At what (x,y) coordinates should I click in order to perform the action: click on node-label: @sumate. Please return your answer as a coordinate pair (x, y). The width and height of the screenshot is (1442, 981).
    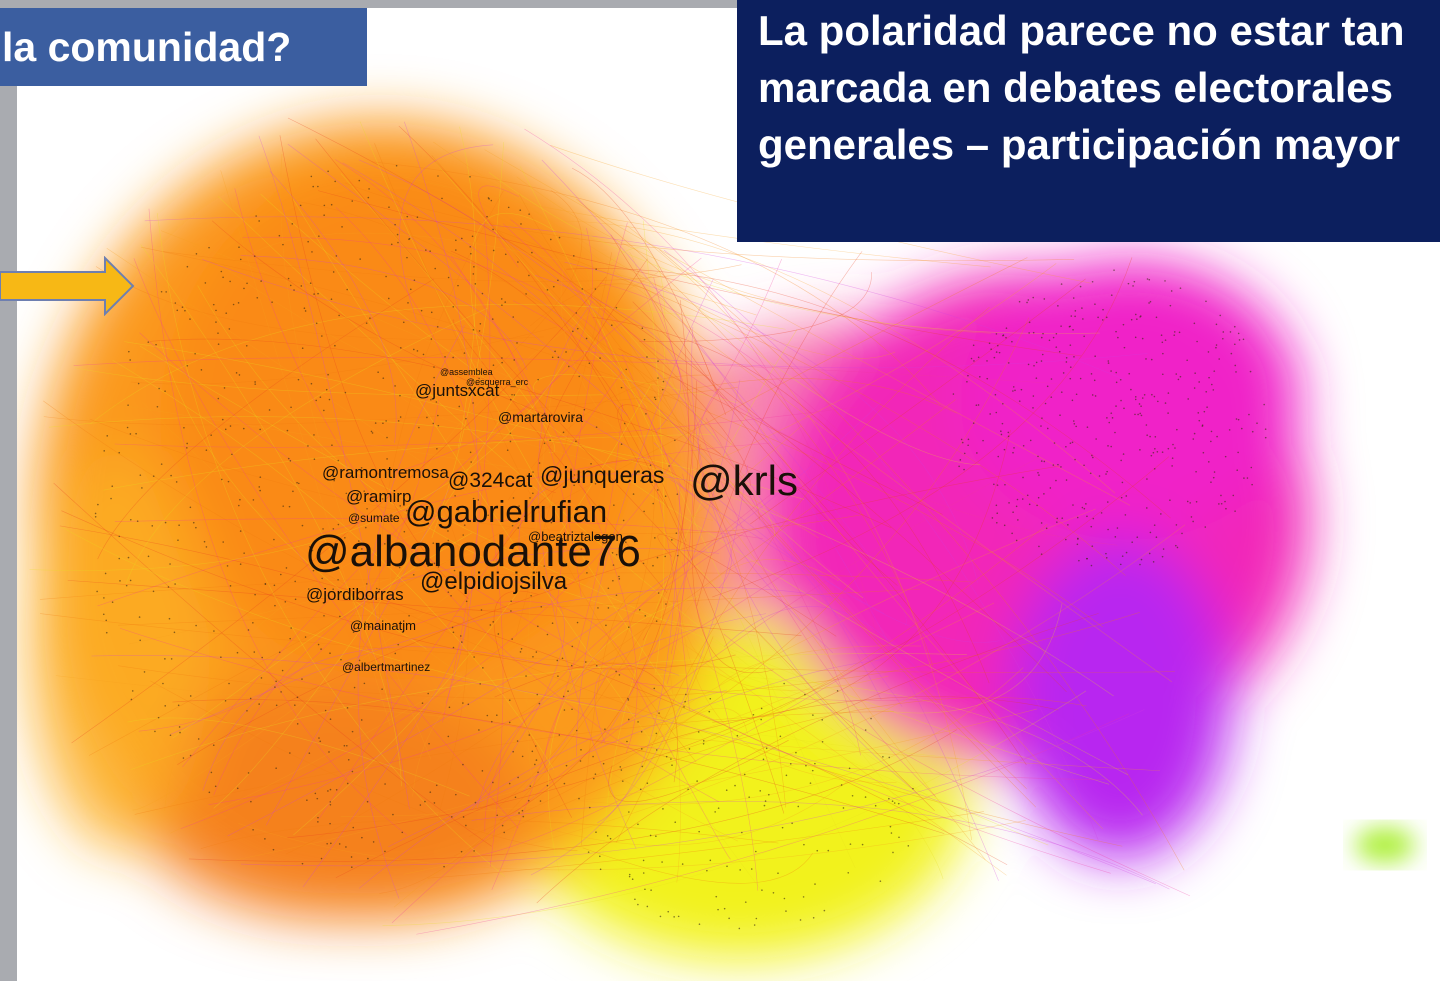
    Looking at the image, I should click on (374, 518).